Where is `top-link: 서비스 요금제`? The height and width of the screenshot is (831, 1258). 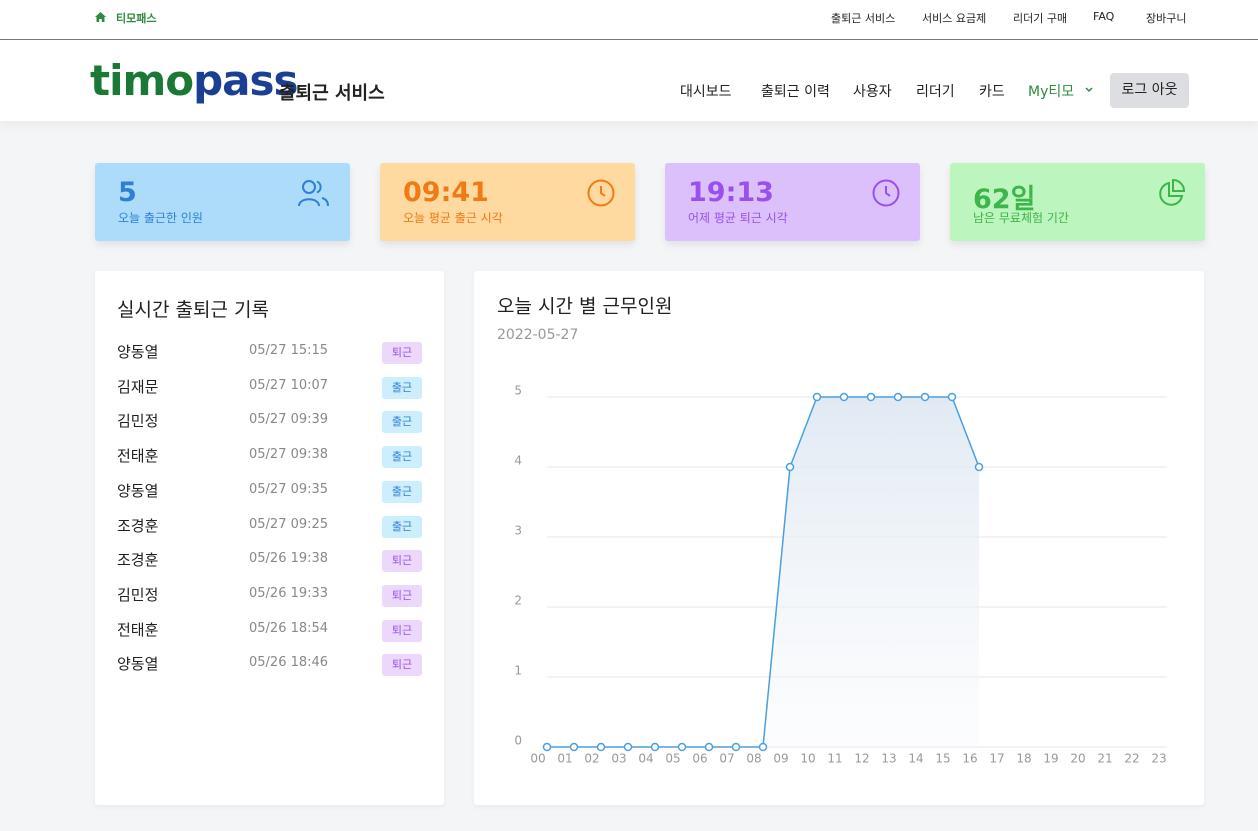 top-link: 서비스 요금제 is located at coordinates (954, 18).